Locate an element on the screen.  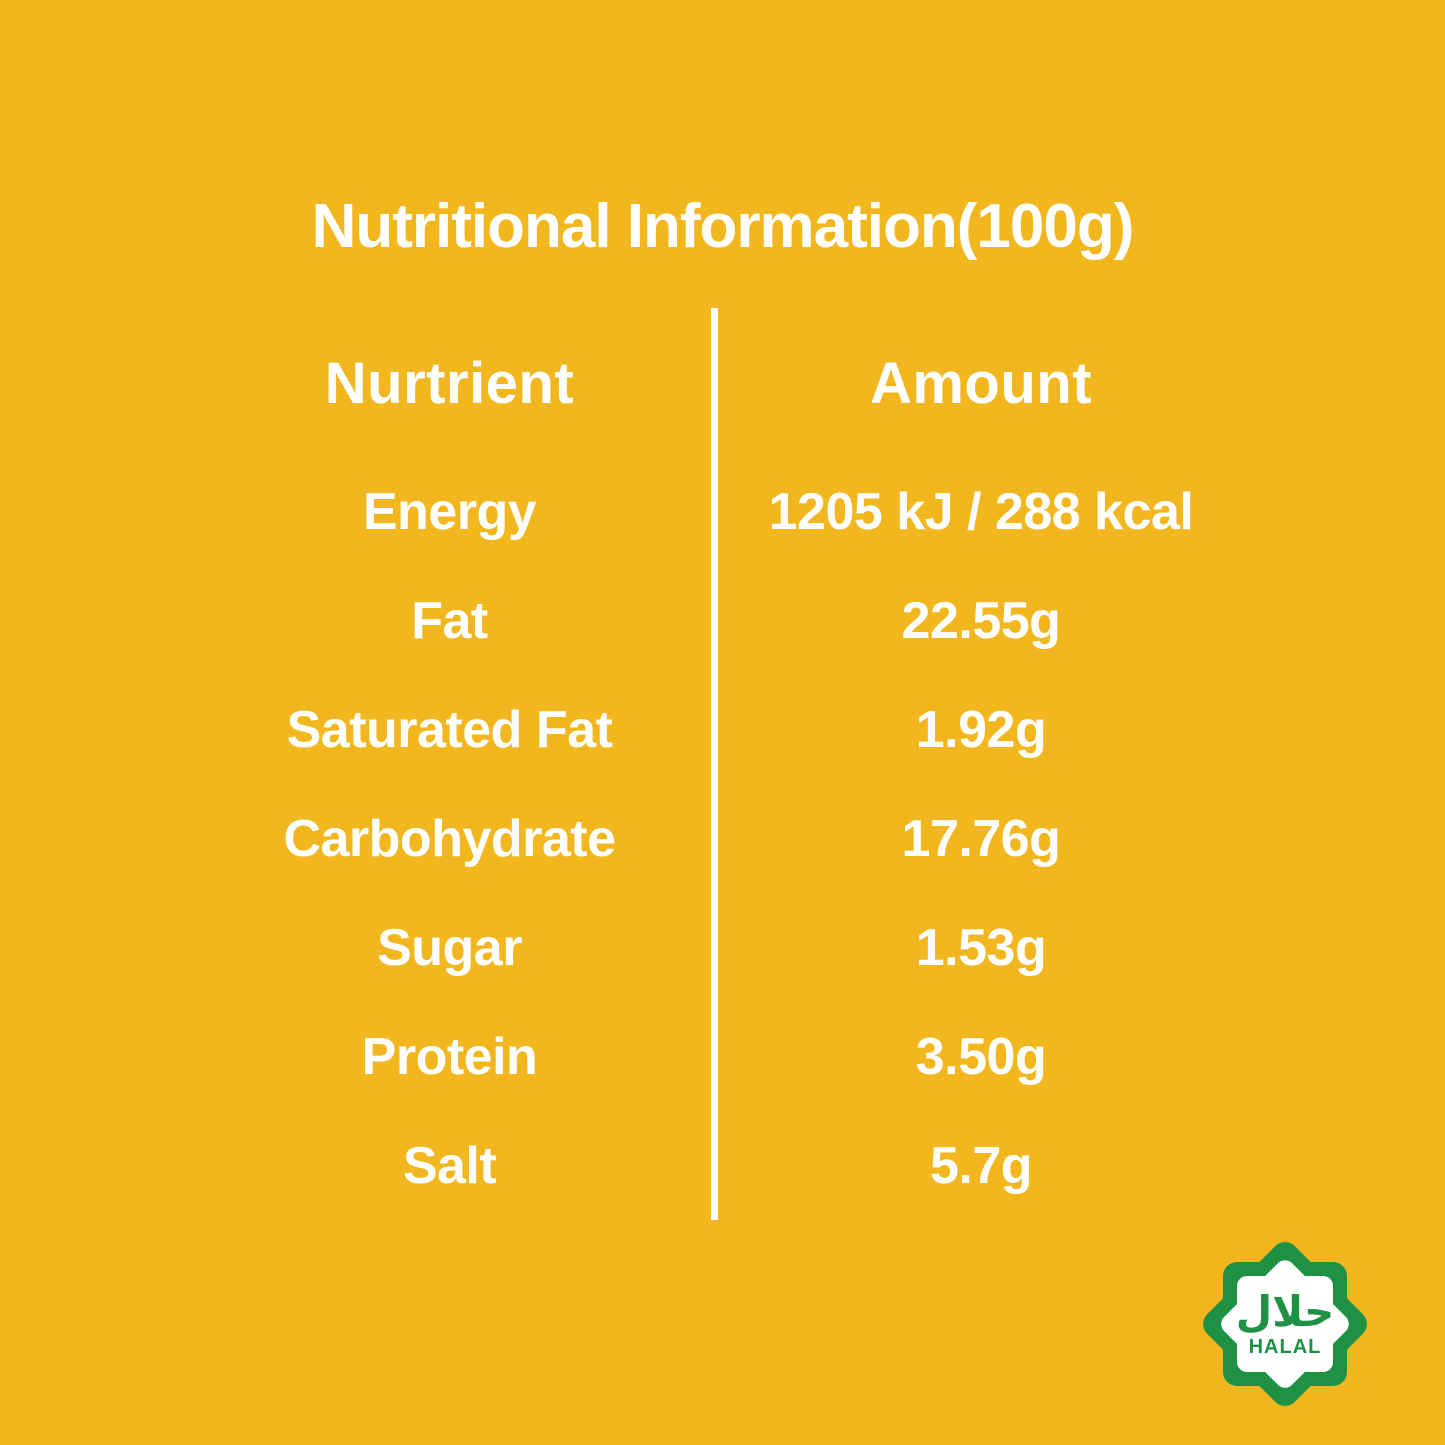
nutrient-amount: 3.50g is located at coordinates (981, 1056).